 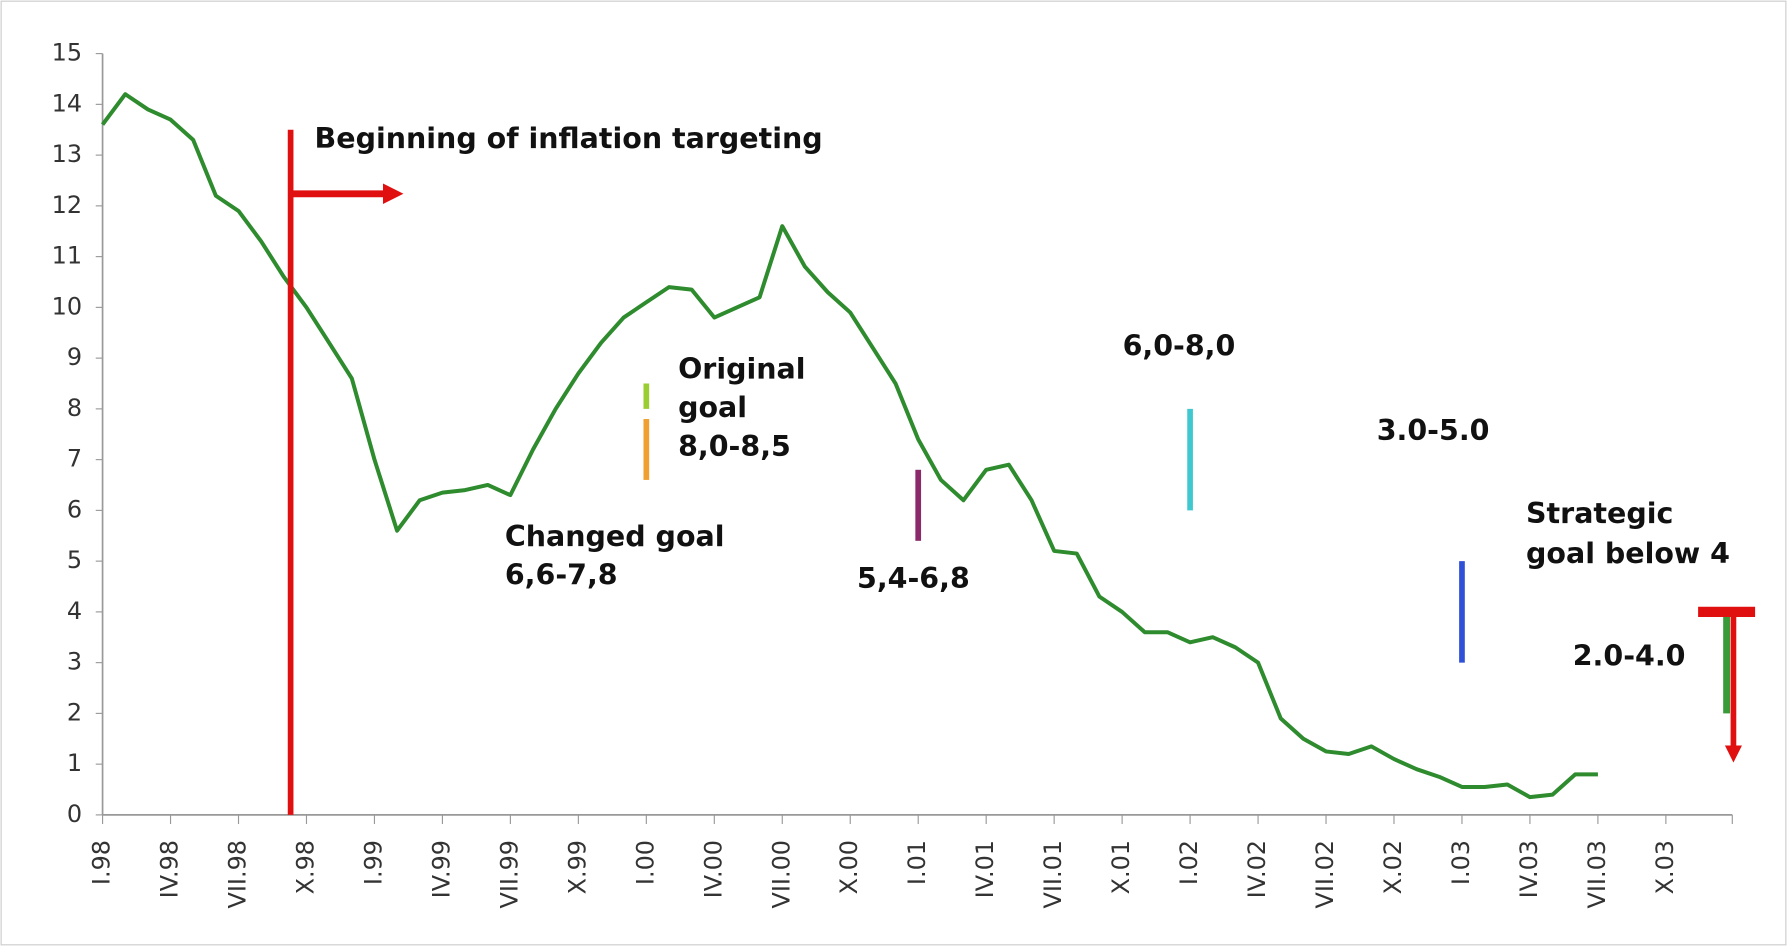 What do you see at coordinates (74, 662) in the screenshot?
I see `y-tick-label: 3` at bounding box center [74, 662].